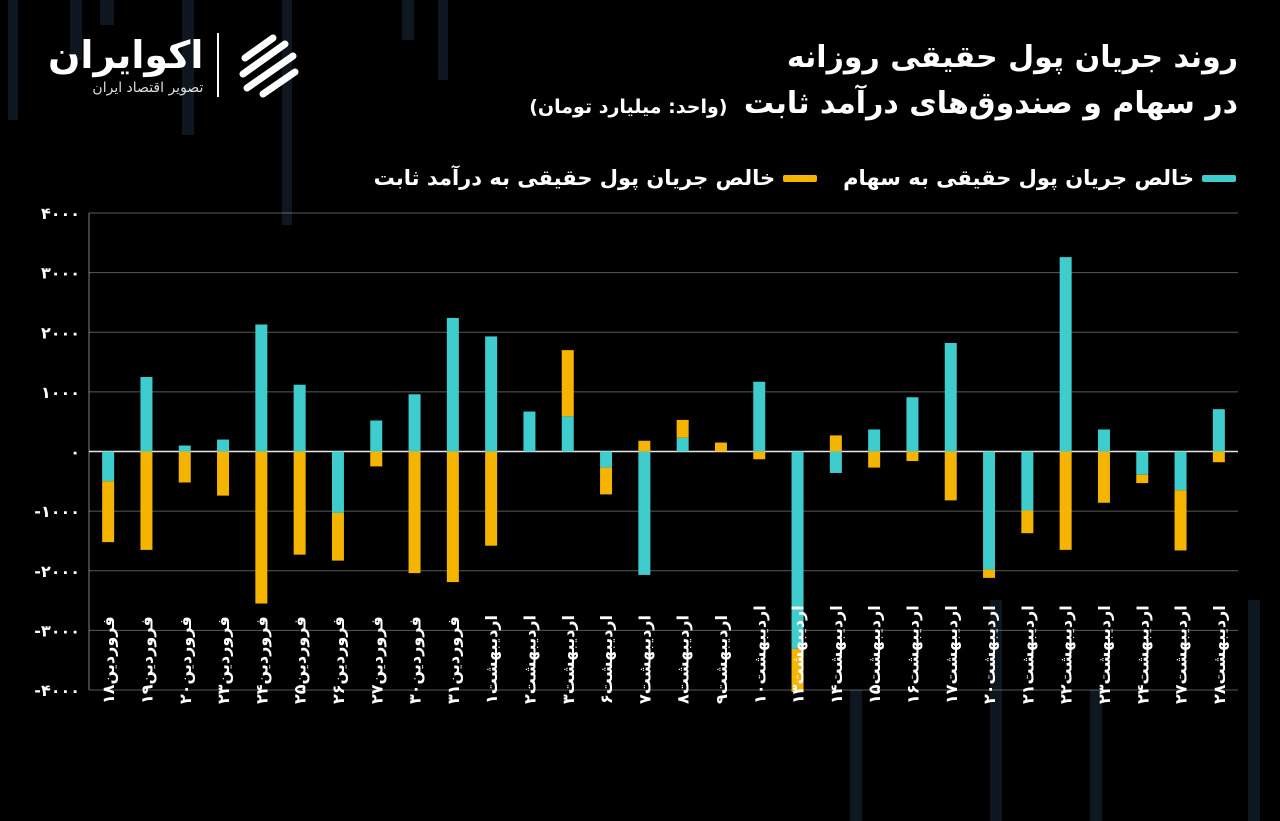 This screenshot has width=1280, height=821. Describe the element at coordinates (148, 88) in the screenshot. I see `logo-tagline: تصویر اقتصاد ایران` at that location.